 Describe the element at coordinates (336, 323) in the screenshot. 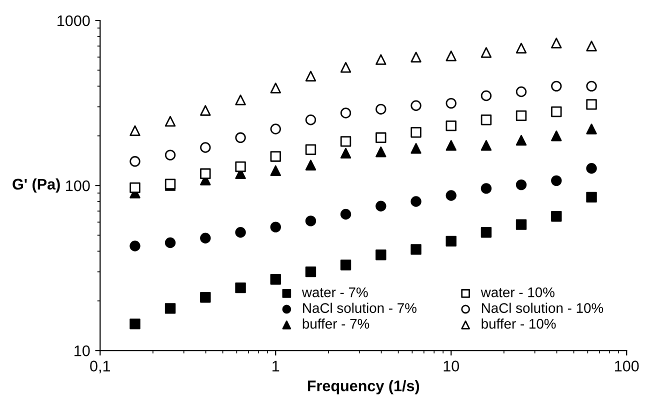

I see `legend-label: buffer - 7%` at that location.